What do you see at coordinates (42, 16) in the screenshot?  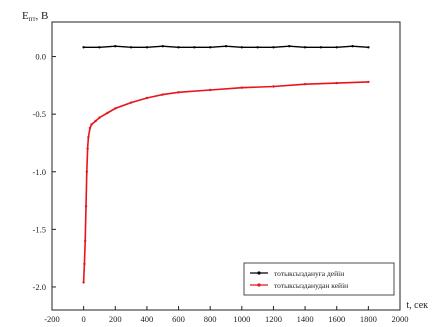 I see `y-axis-title-unit: , В` at bounding box center [42, 16].